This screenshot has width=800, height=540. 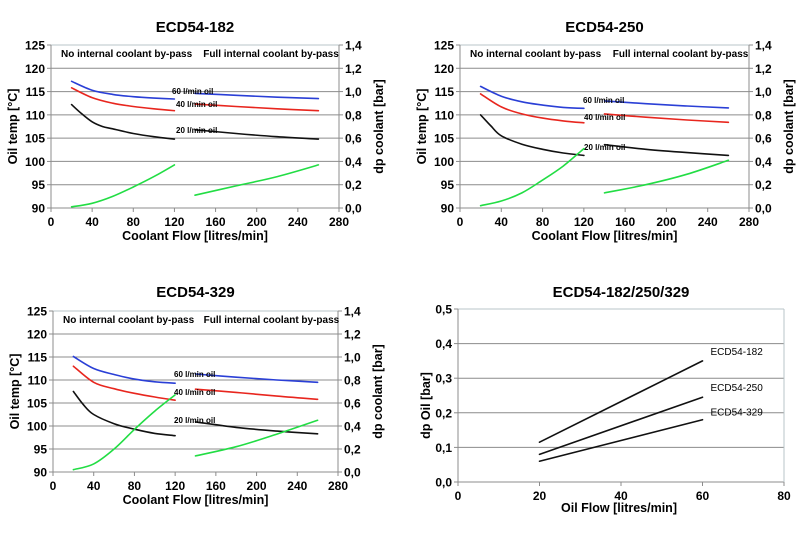 What do you see at coordinates (353, 162) in the screenshot?
I see `y2-tick-label: 0,4` at bounding box center [353, 162].